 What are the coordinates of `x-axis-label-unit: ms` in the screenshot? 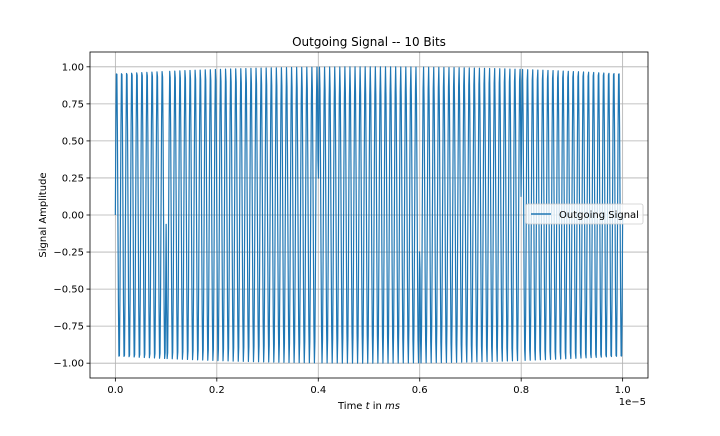 It's located at (392, 406).